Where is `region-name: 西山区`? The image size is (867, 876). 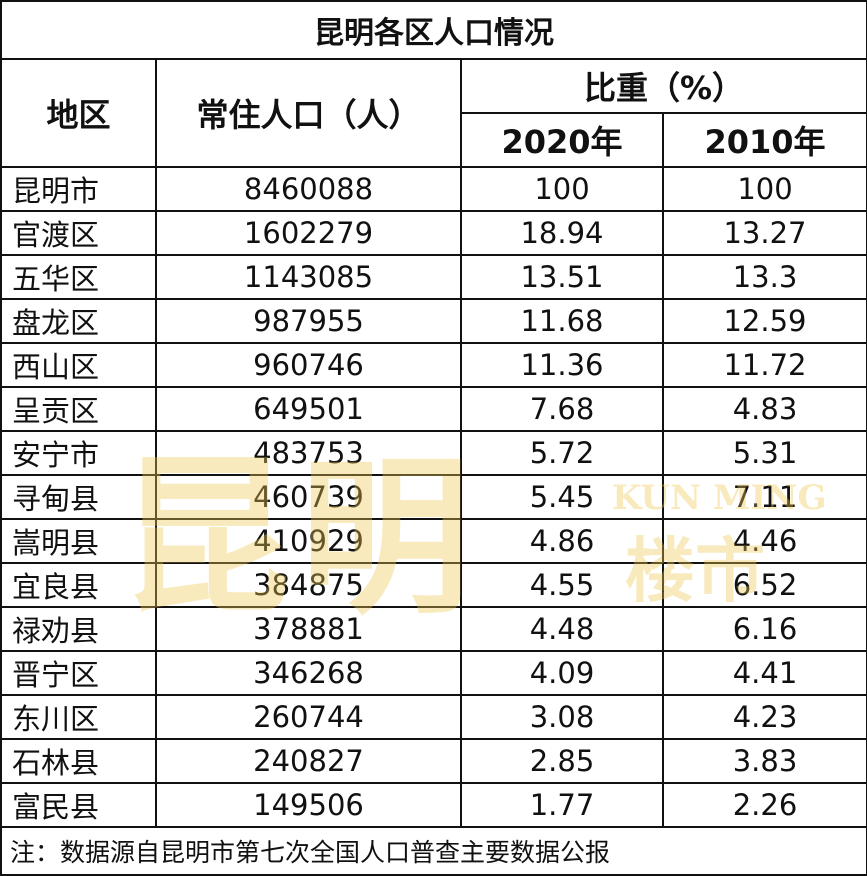
region-name: 西山区 is located at coordinates (78, 365).